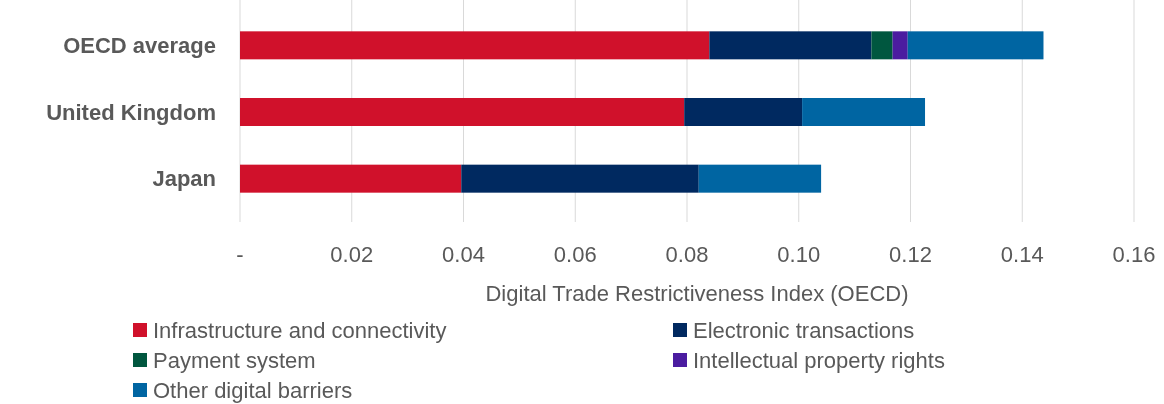 The height and width of the screenshot is (404, 1164). I want to click on x-tick-label: 0.06, so click(575, 254).